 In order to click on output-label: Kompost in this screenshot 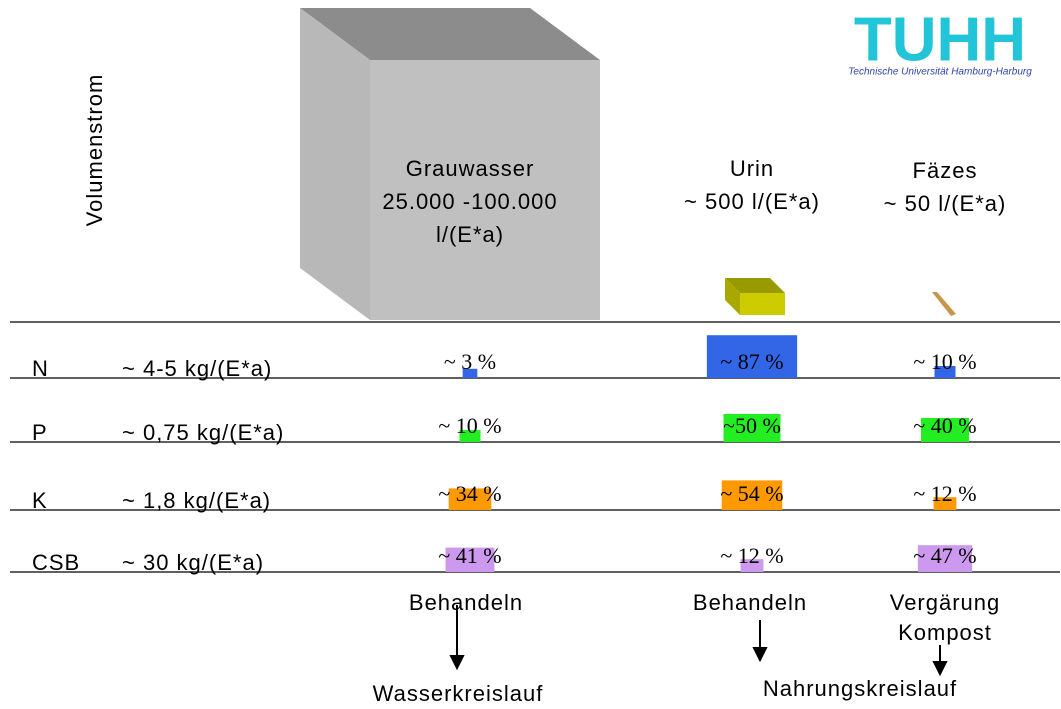, I will do `click(945, 632)`.